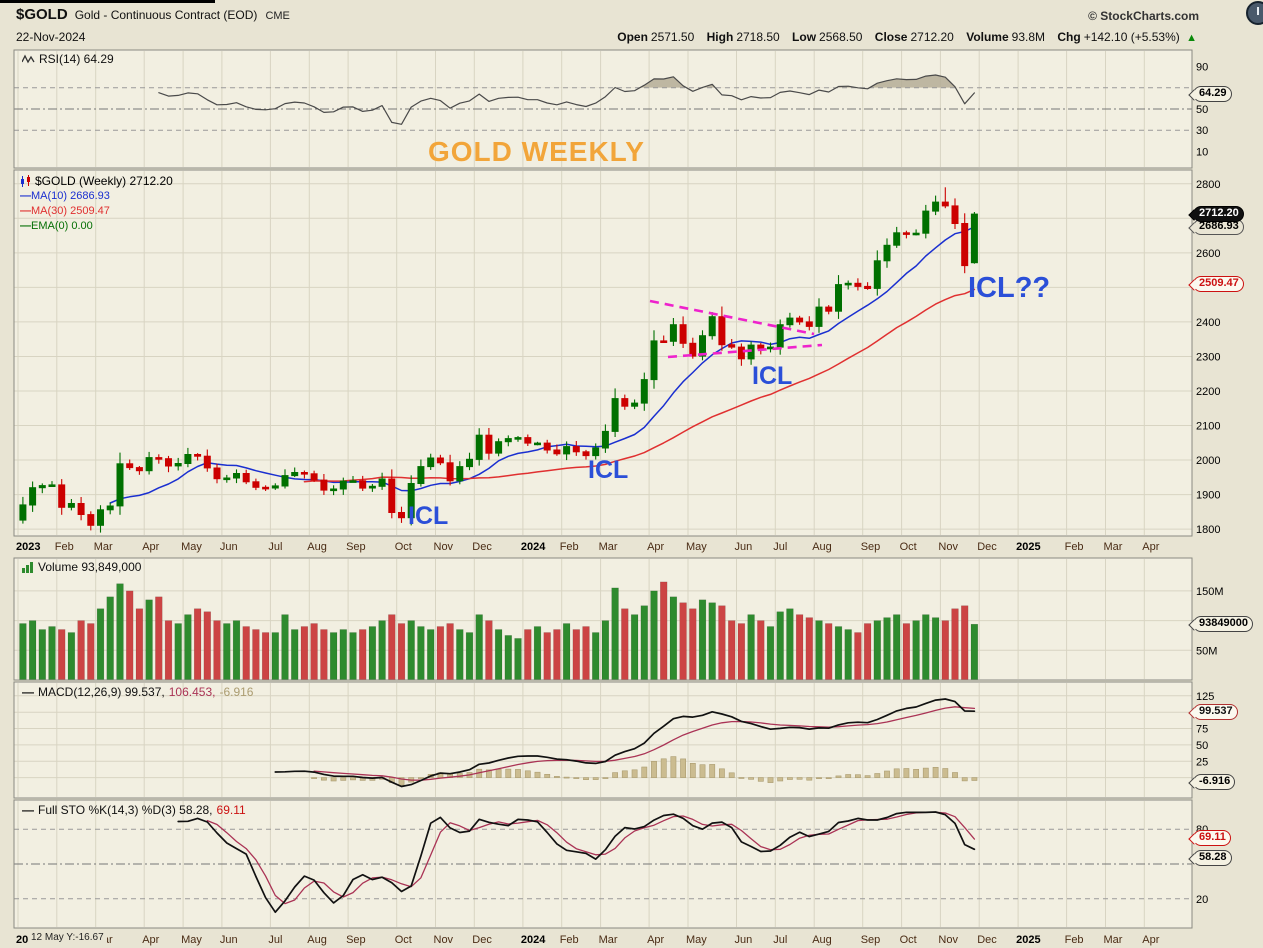  What do you see at coordinates (1210, 592) in the screenshot?
I see `vol-tick-label: 150M` at bounding box center [1210, 592].